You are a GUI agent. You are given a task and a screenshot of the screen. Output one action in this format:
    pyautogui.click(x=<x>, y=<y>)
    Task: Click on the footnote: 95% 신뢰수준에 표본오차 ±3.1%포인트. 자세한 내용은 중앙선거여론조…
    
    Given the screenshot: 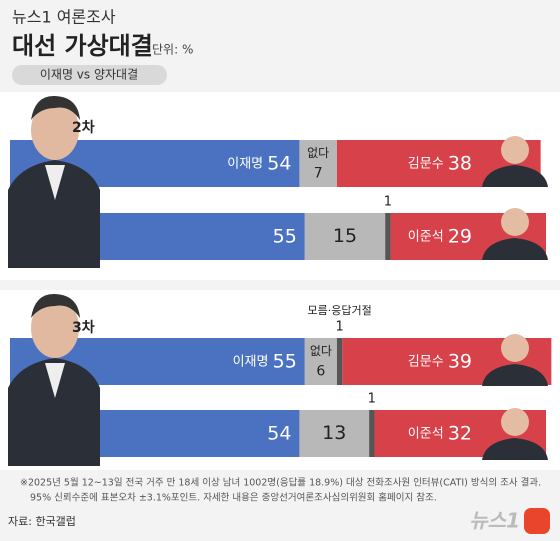 What is the action you would take?
    pyautogui.click(x=233, y=498)
    